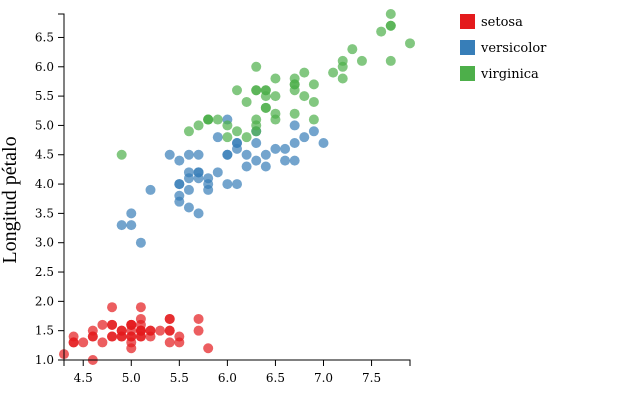 The image size is (640, 400). Describe the element at coordinates (509, 74) in the screenshot. I see `legend-label-virginica: virginica` at that location.